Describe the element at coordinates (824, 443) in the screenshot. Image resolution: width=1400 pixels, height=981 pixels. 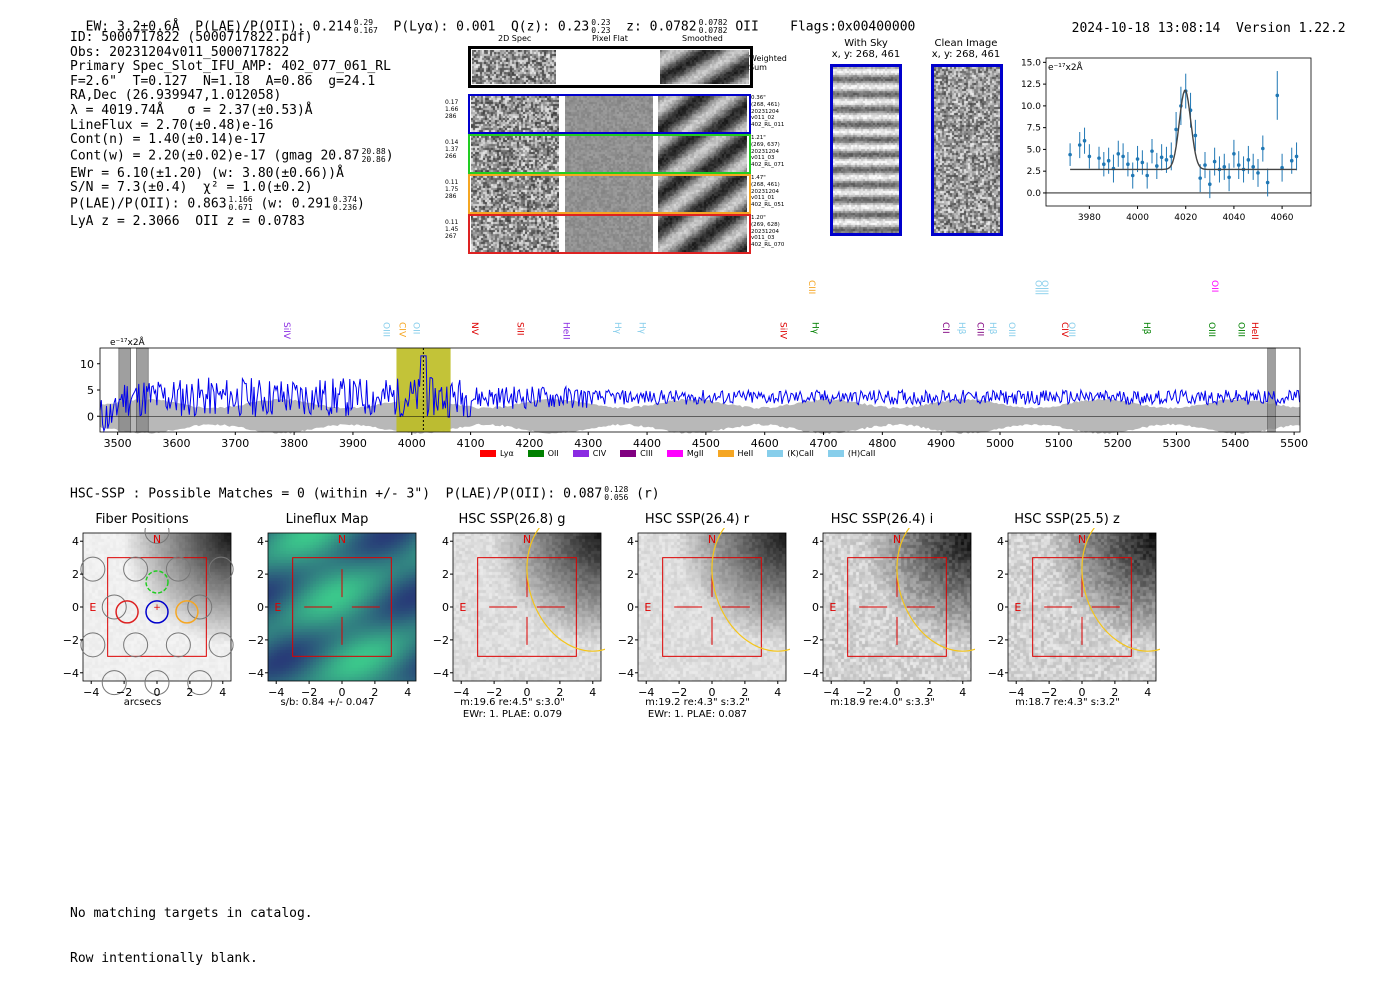
I see `spectrum-xtick-label: 4700` at that location.